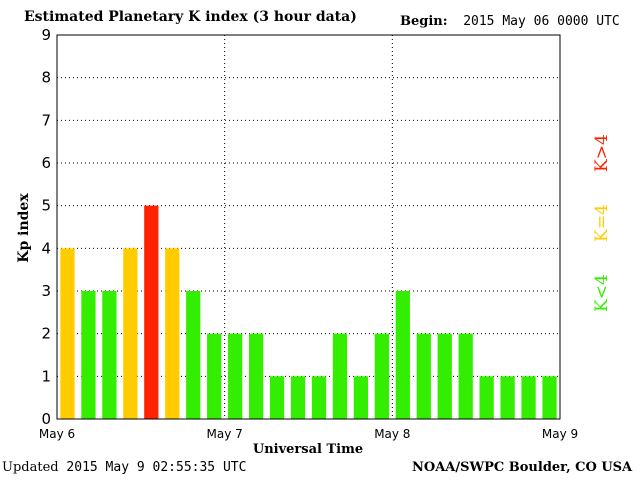 Image resolution: width=640 pixels, height=480 pixels. Describe the element at coordinates (308, 434) in the screenshot. I see `x-tick-labels: May 6 May 7 May 8 May 9` at that location.